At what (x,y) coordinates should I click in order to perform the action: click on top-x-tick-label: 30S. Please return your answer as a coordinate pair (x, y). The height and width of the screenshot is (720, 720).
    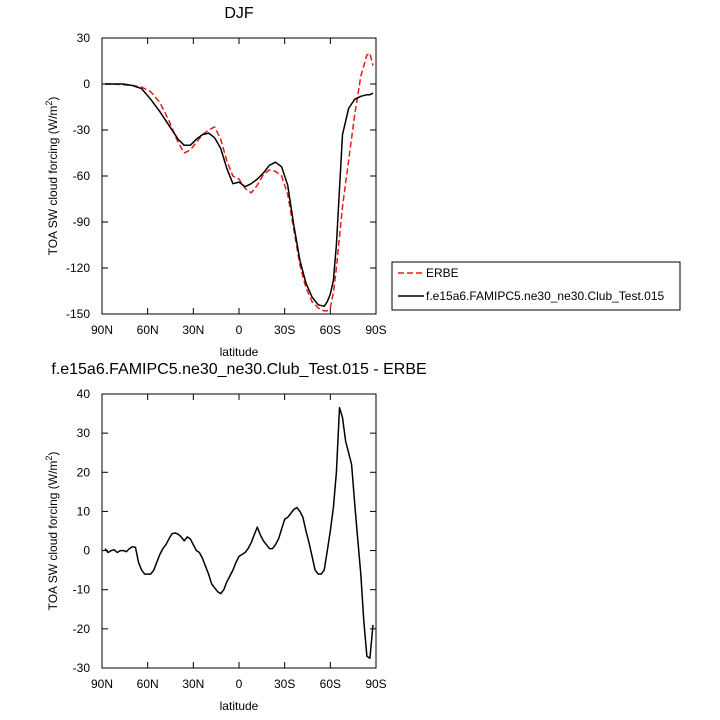
    Looking at the image, I should click on (284, 330).